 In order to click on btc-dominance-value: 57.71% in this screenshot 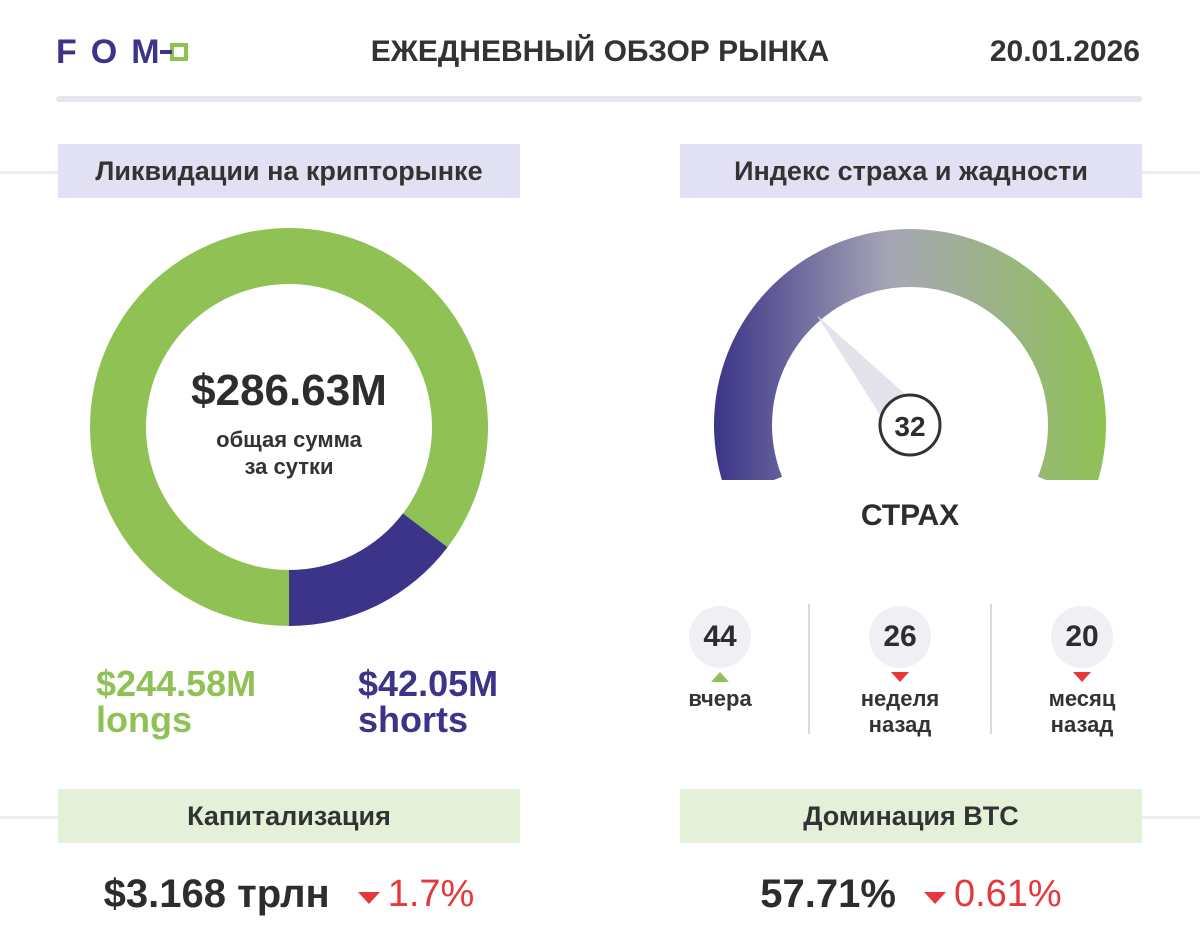, I will do `click(828, 893)`.